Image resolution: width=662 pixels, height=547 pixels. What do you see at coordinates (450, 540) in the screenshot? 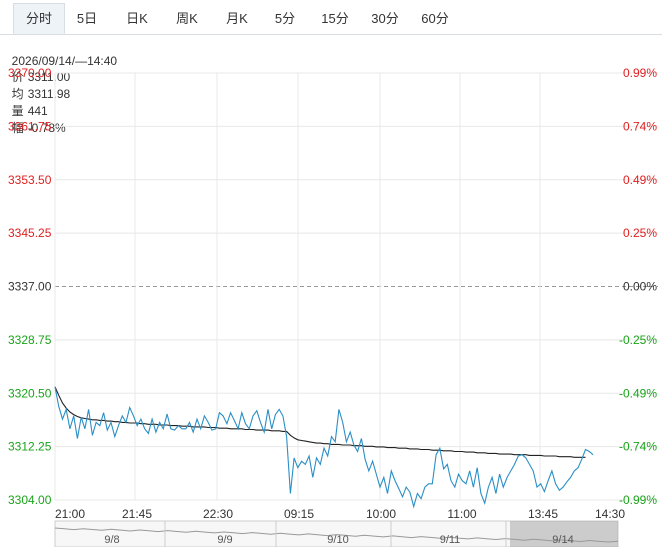
I see `overview-date-label: 9/11` at bounding box center [450, 540].